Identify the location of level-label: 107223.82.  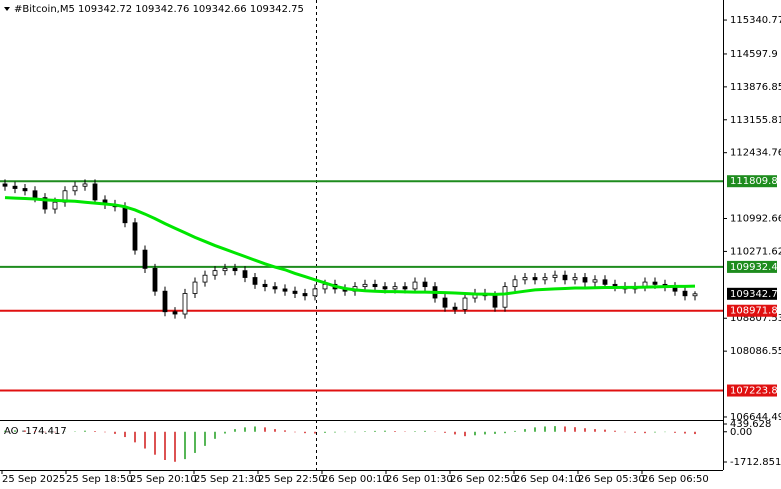
(755, 391).